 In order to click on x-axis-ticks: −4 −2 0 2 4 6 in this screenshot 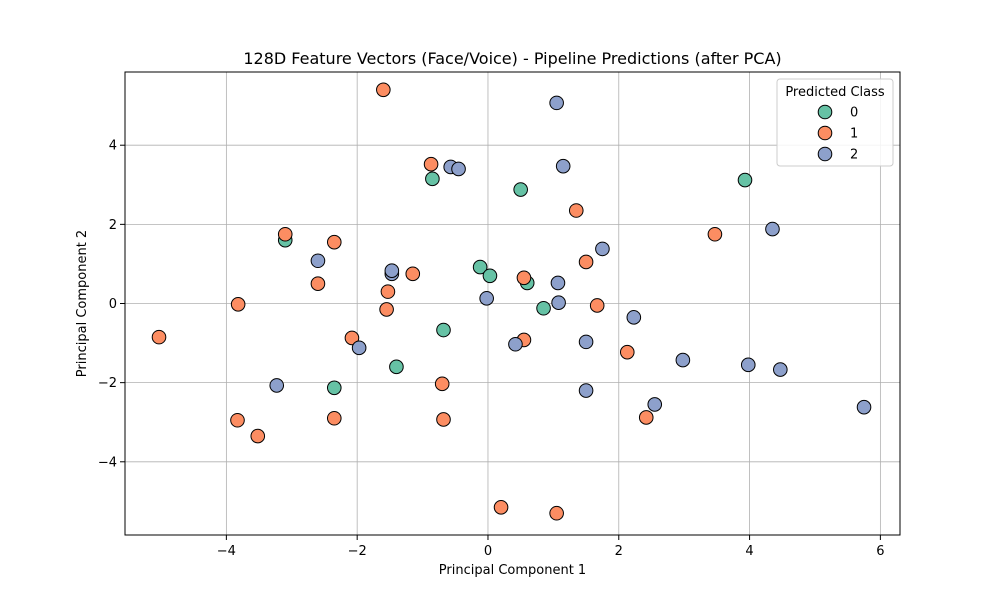, I will do `click(551, 547)`.